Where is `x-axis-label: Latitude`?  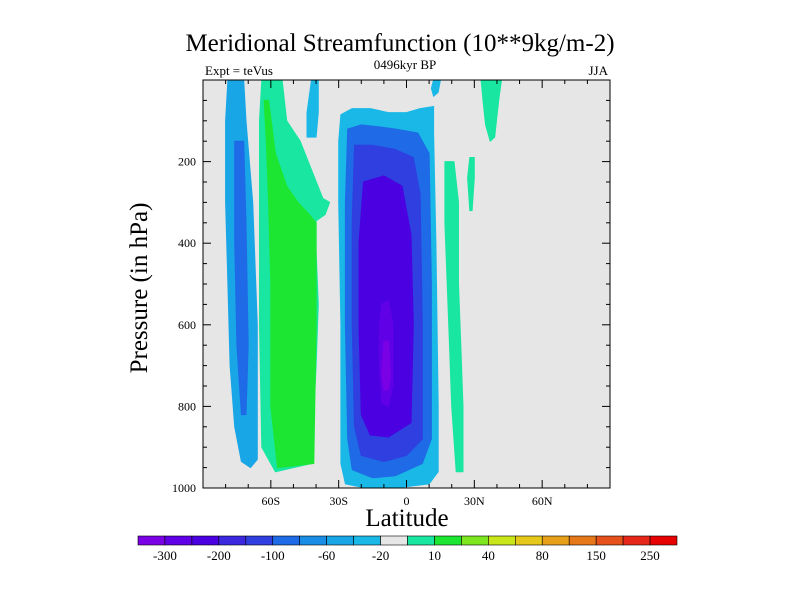 x-axis-label: Latitude is located at coordinates (407, 518).